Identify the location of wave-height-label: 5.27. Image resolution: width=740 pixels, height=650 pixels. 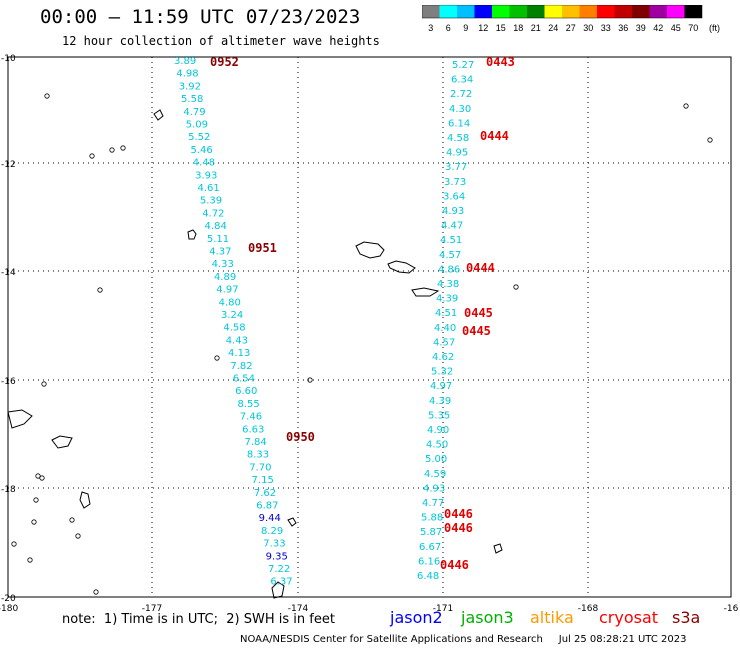
(463, 65).